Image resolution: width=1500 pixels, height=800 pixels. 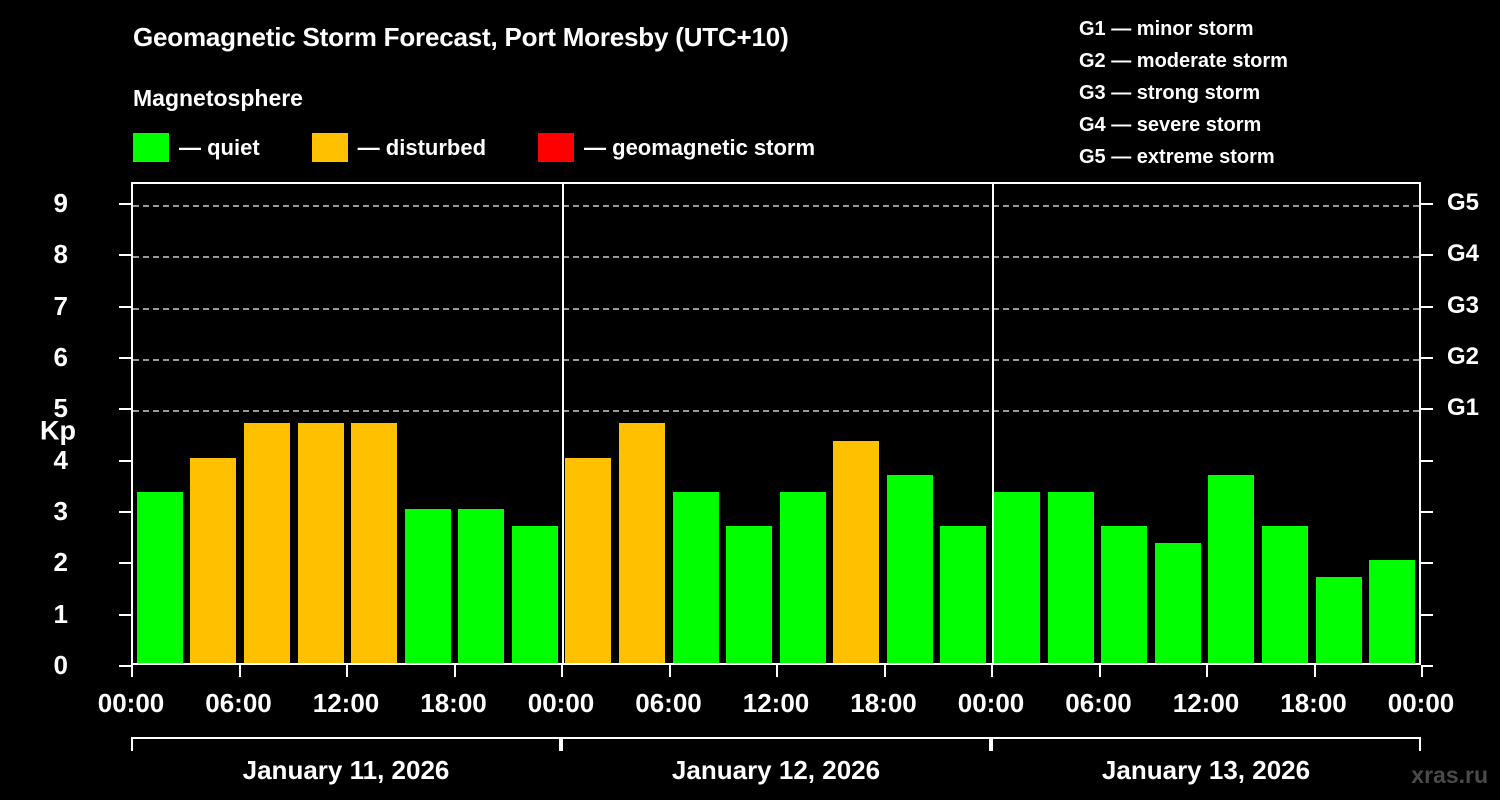 I want to click on x-tick-label: 18:00, so click(x=453, y=703).